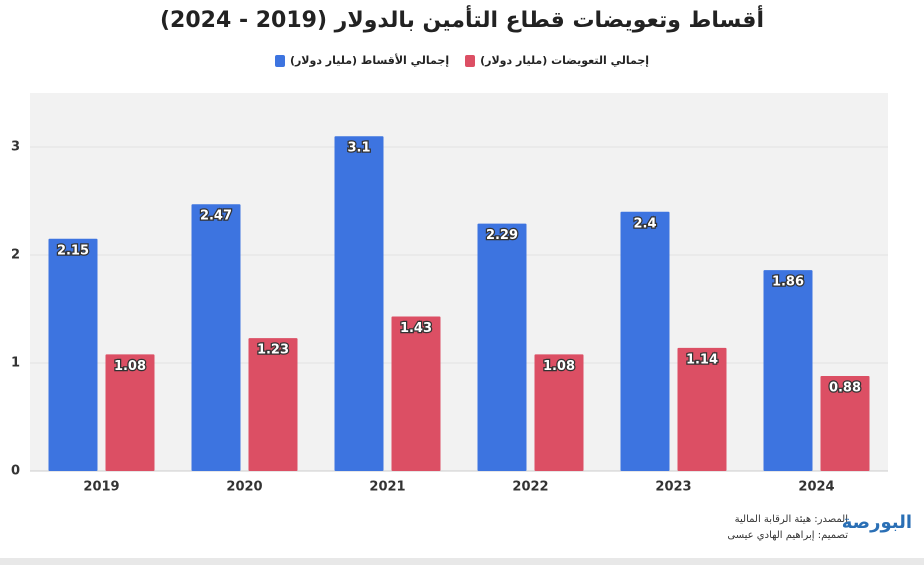  I want to click on value-label: 0.88, so click(845, 387).